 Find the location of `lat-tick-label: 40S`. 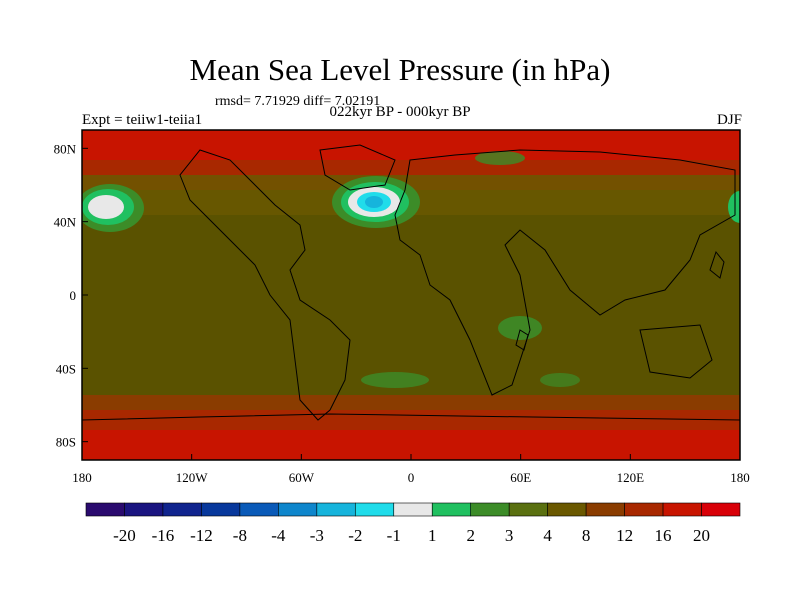

lat-tick-label: 40S is located at coordinates (66, 368).